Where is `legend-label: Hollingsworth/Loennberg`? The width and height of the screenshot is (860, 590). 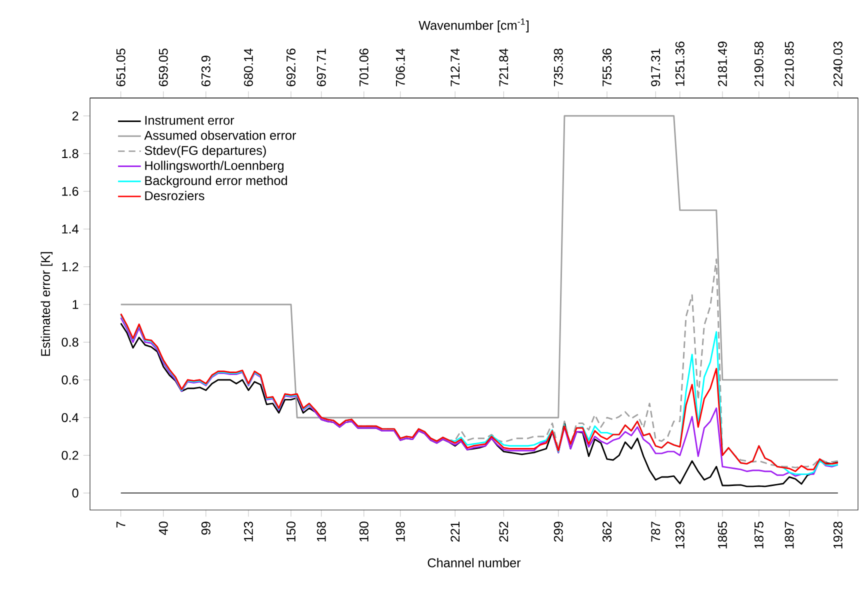 legend-label: Hollingsworth/Loennberg is located at coordinates (214, 166).